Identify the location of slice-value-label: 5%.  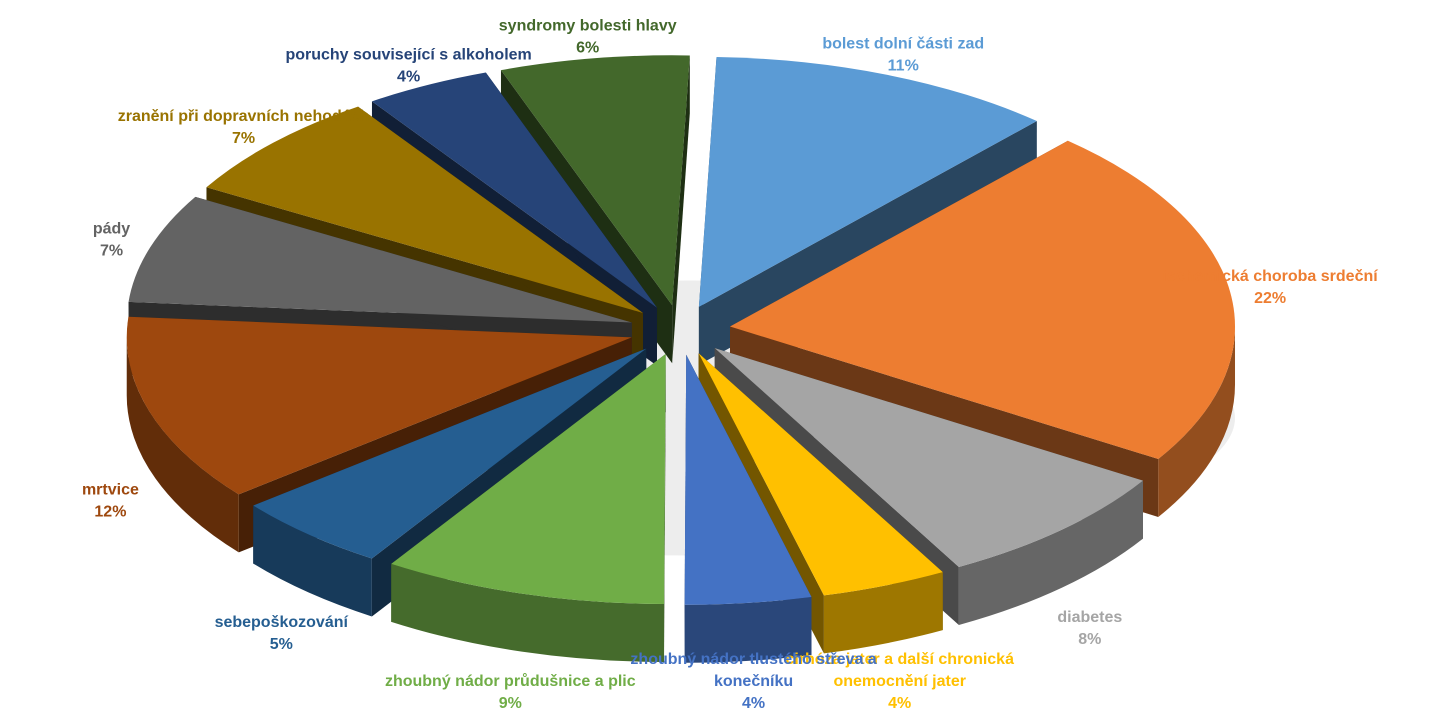
(281, 644).